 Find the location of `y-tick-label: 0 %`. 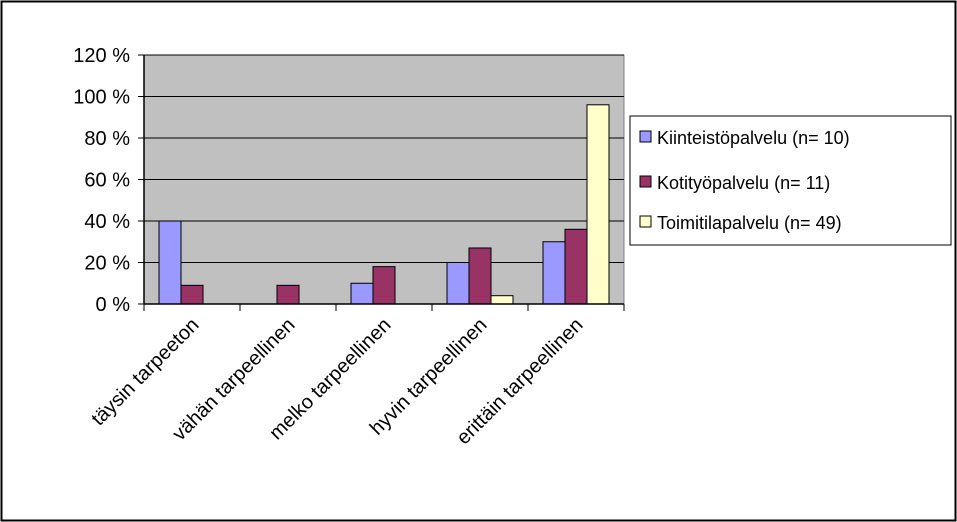

y-tick-label: 0 % is located at coordinates (113, 305).